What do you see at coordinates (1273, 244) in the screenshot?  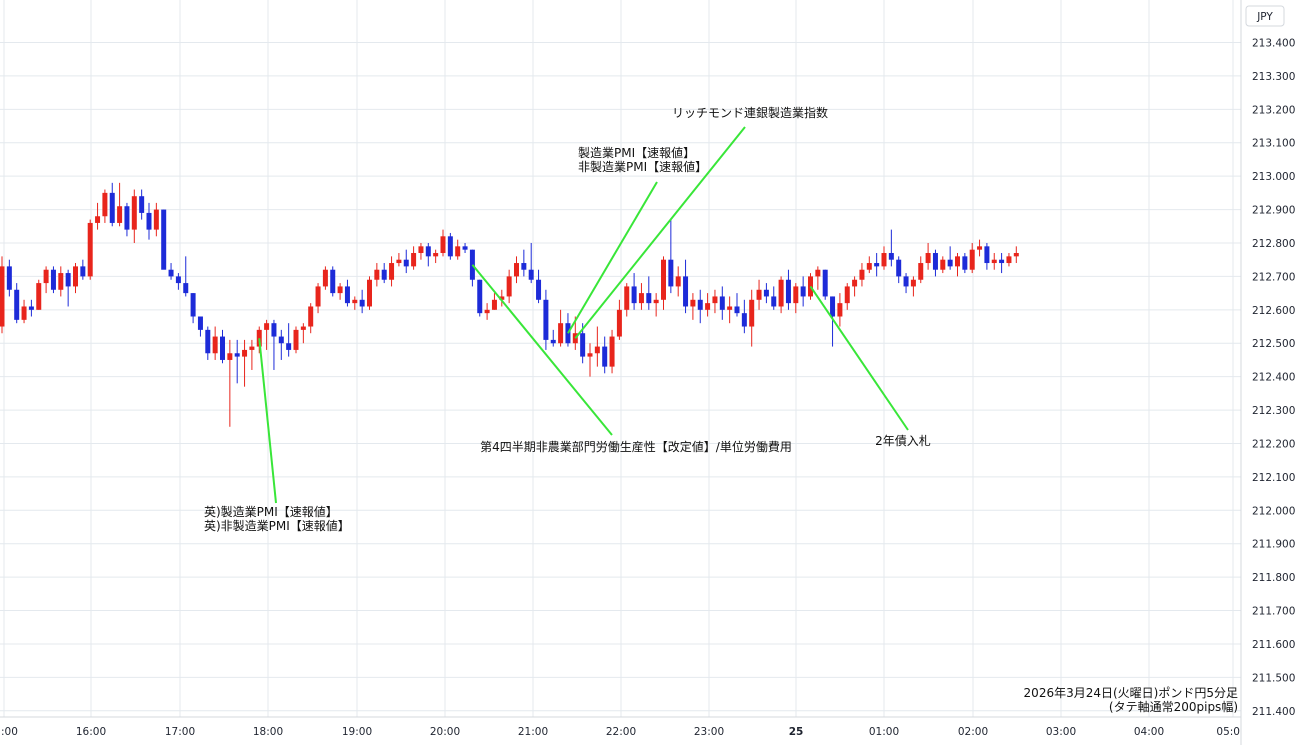 I see `y-tick-label: 212.800` at bounding box center [1273, 244].